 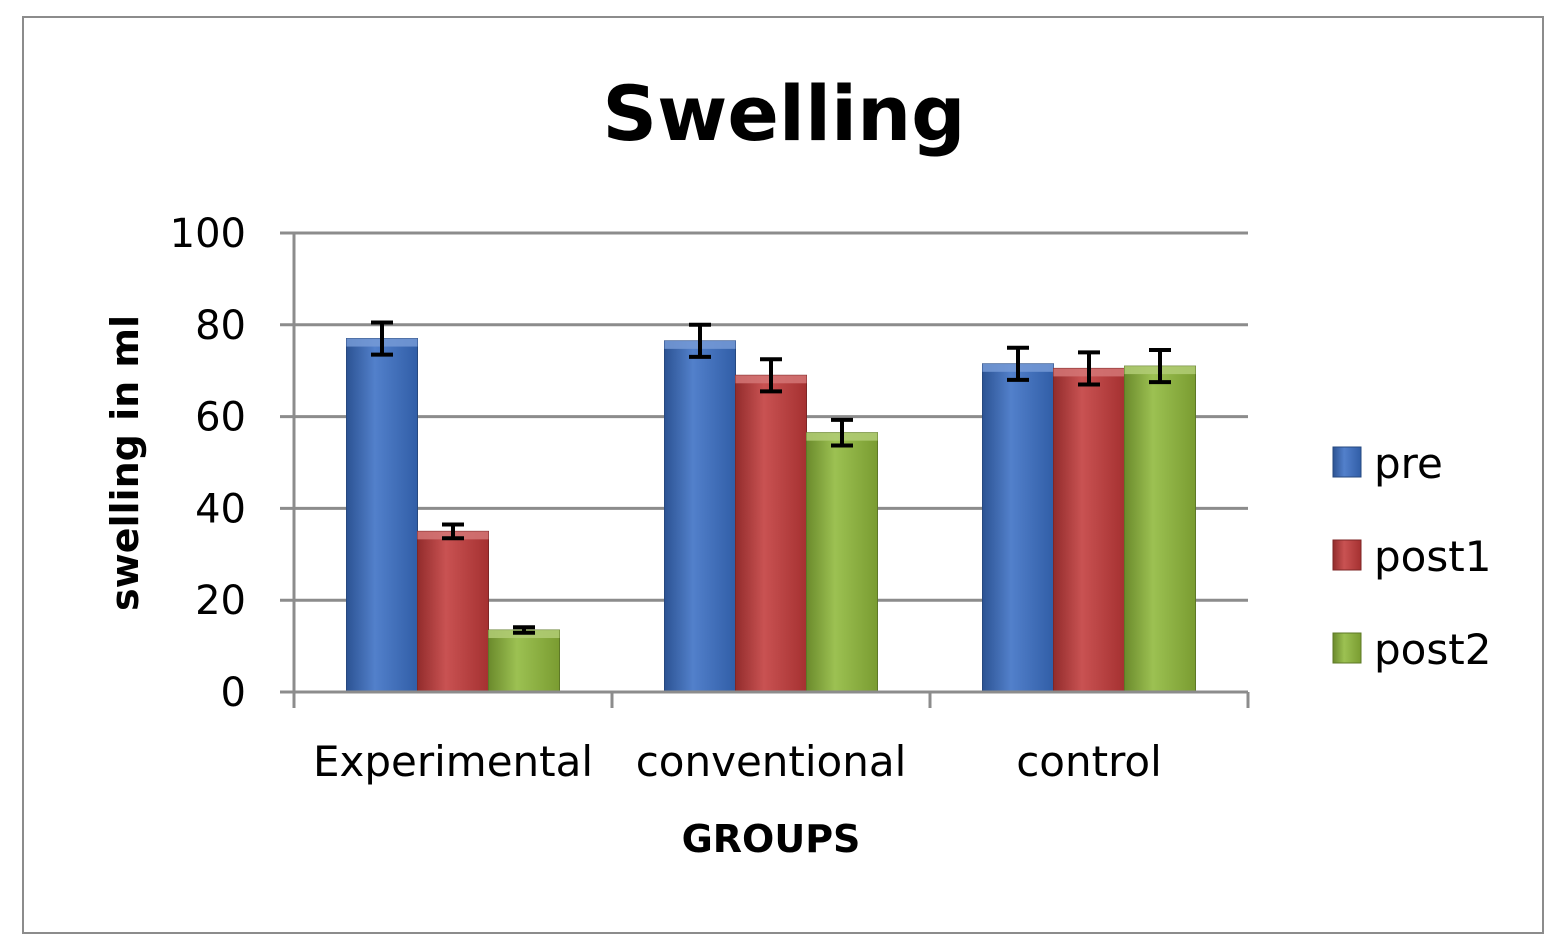 What do you see at coordinates (220, 509) in the screenshot?
I see `y-tick-label: 40` at bounding box center [220, 509].